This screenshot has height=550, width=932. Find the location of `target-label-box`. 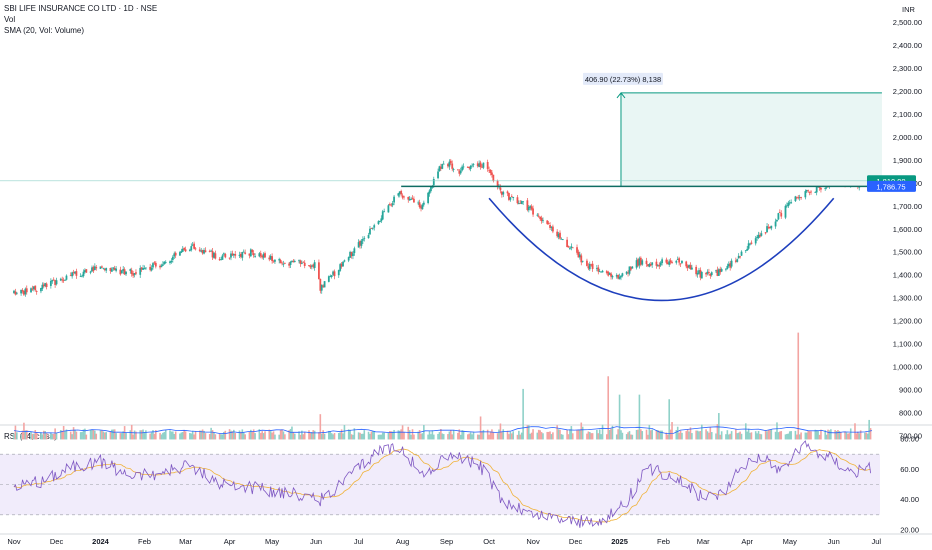

target-label-box is located at coordinates (622, 78).